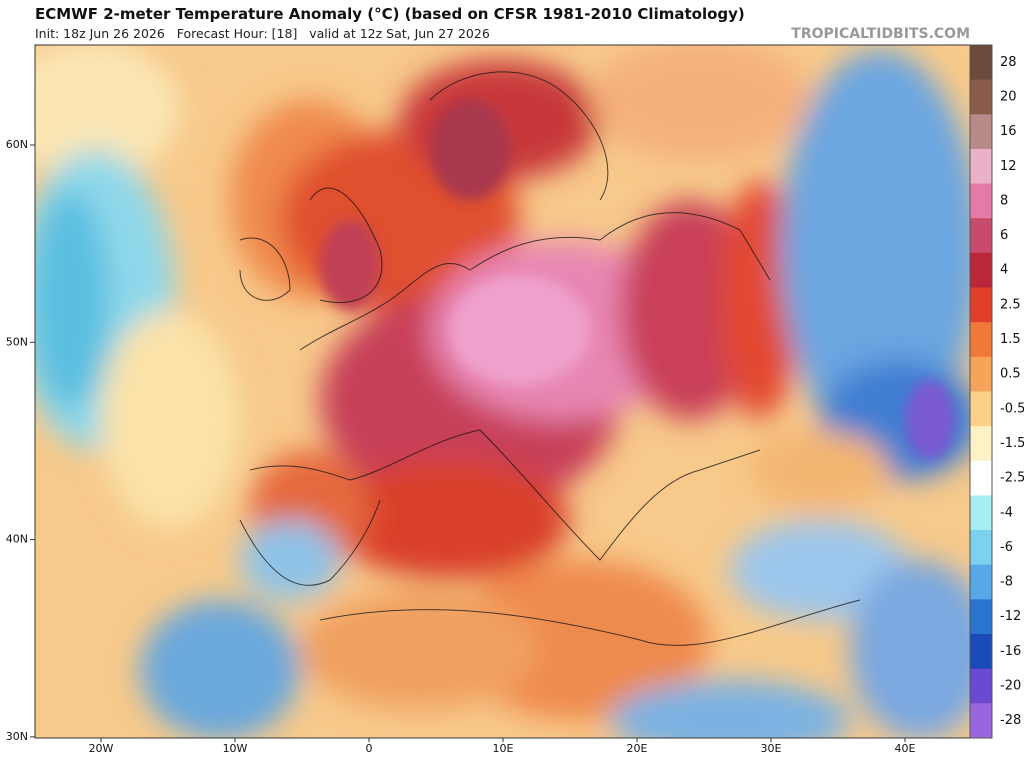 This screenshot has height=757, width=1024. Describe the element at coordinates (1006, 582) in the screenshot. I see `colorbar-label: -8` at that location.